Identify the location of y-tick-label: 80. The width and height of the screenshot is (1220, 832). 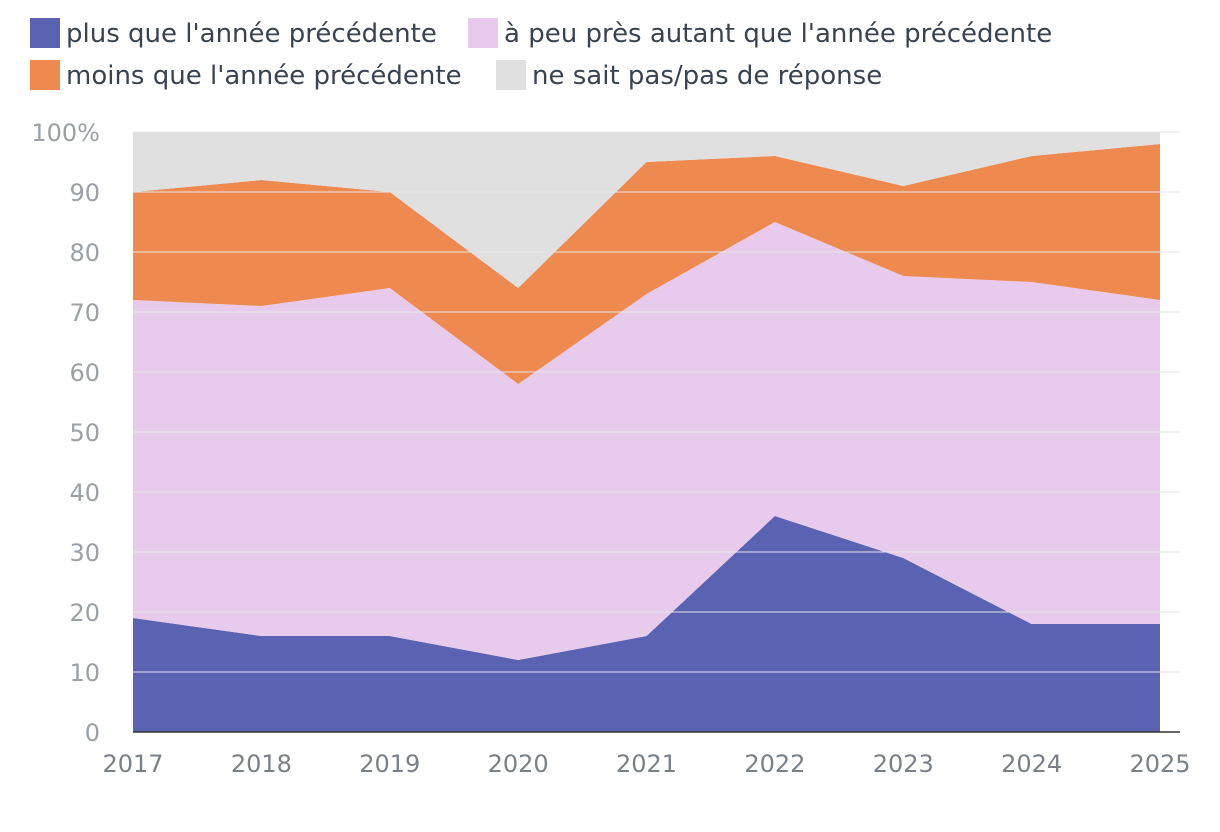
(84, 253).